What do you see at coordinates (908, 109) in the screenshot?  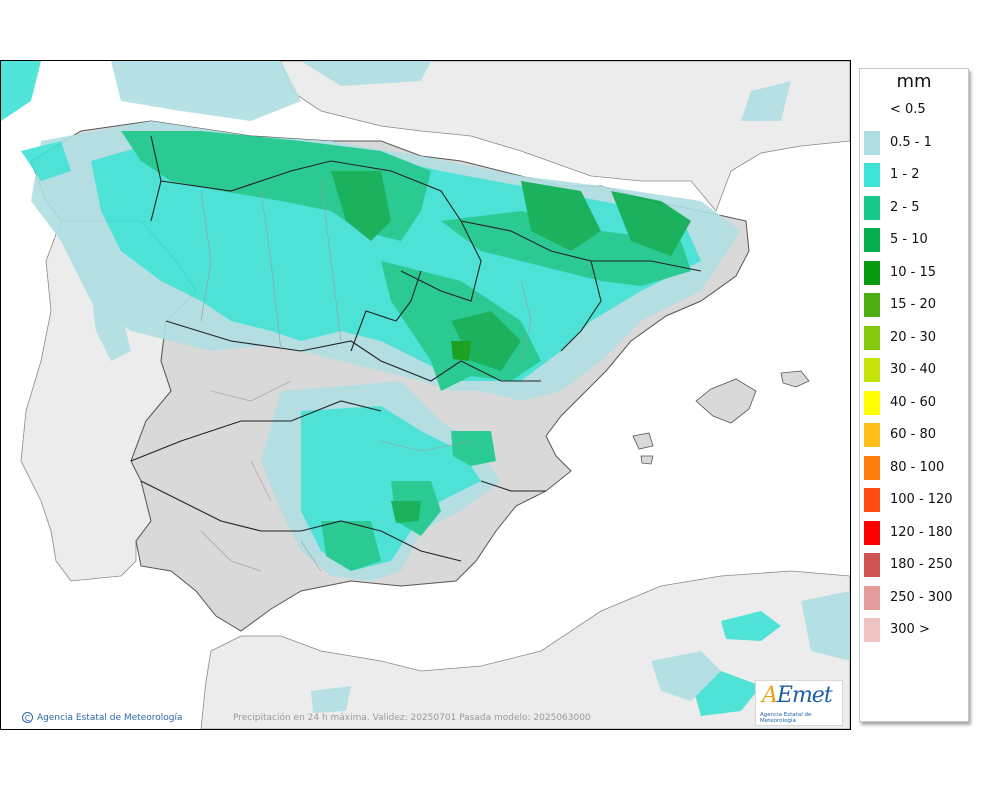 I see `legend-label: < 0.5` at bounding box center [908, 109].